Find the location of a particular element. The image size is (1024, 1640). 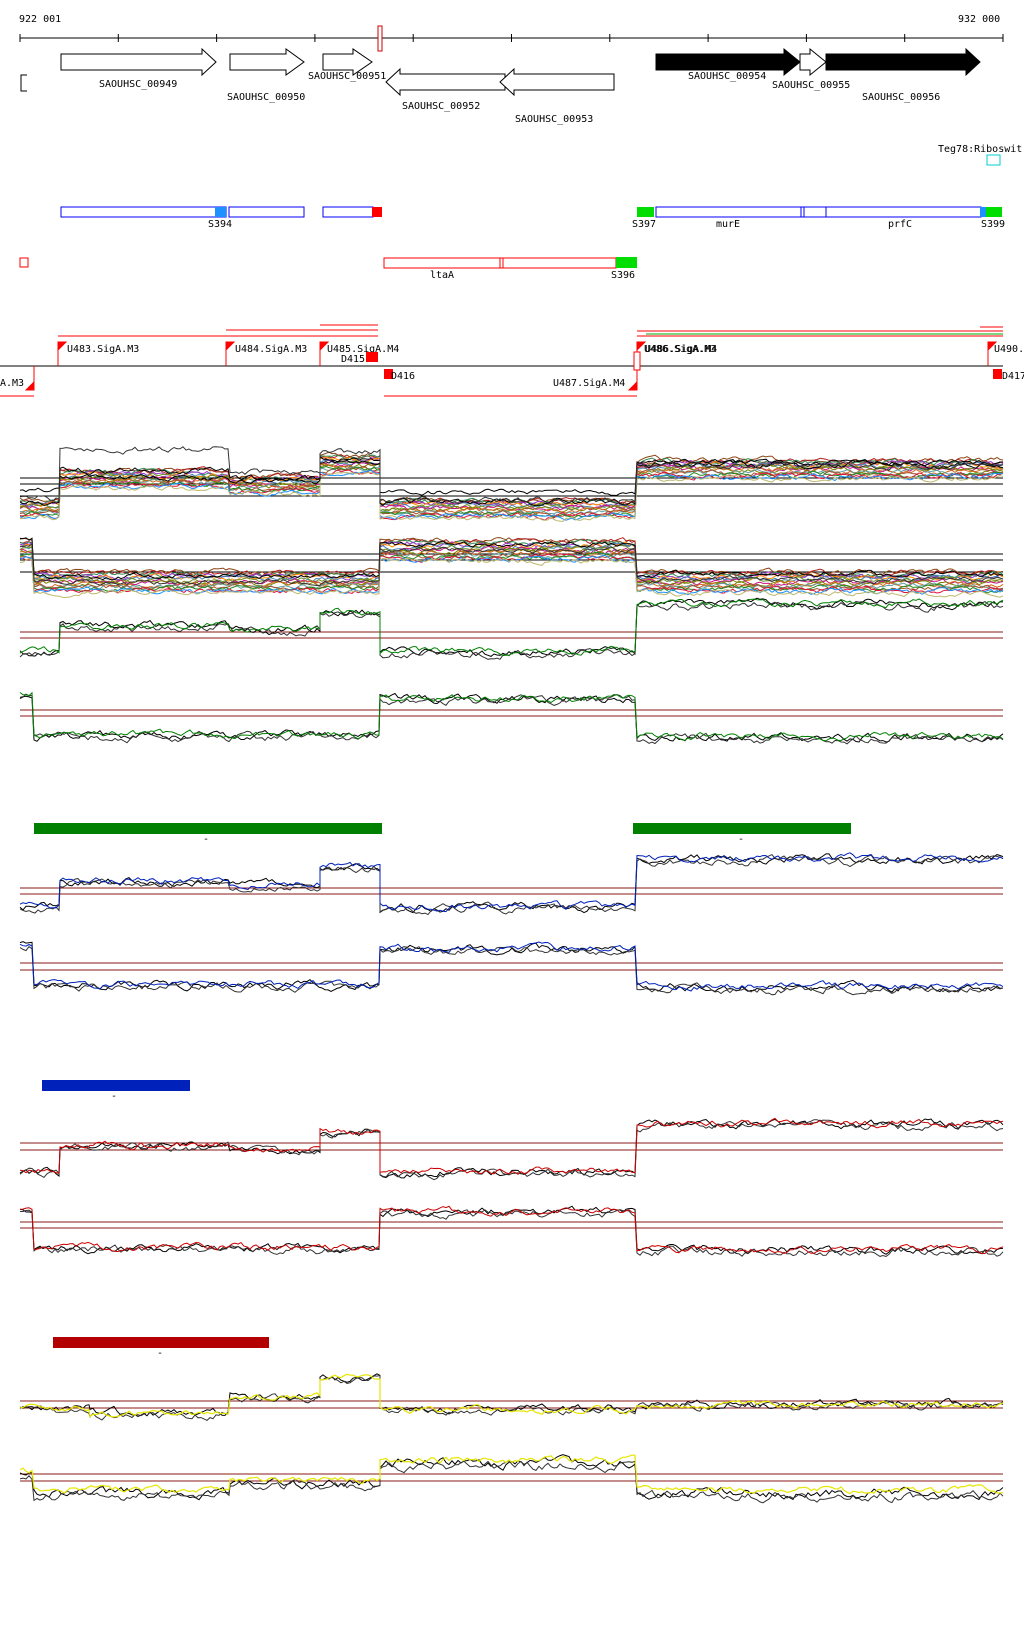

segment-start-green-s399 is located at coordinates (994, 212).